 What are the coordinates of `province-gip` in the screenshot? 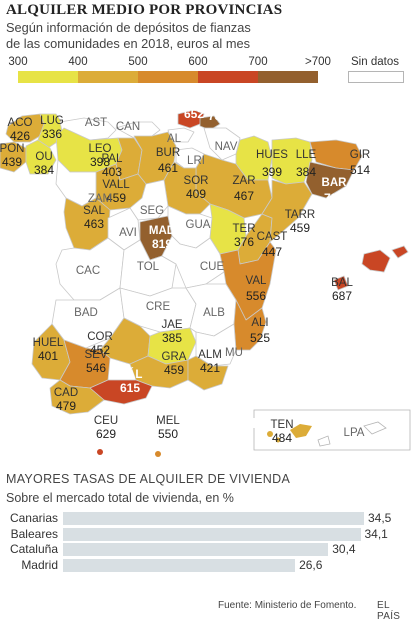 It's located at (210, 123).